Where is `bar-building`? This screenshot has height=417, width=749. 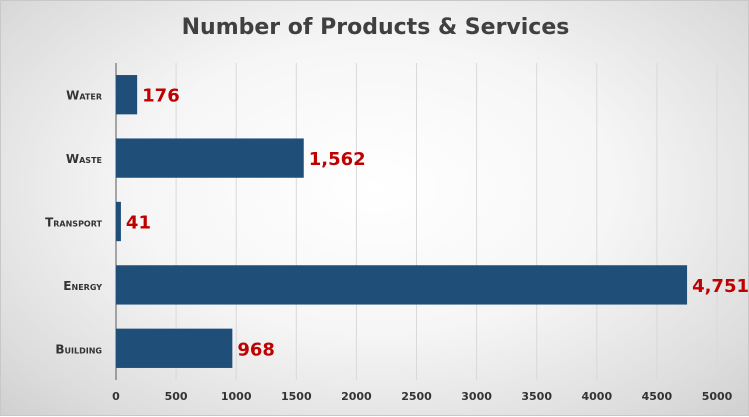
bar-building is located at coordinates (174, 348).